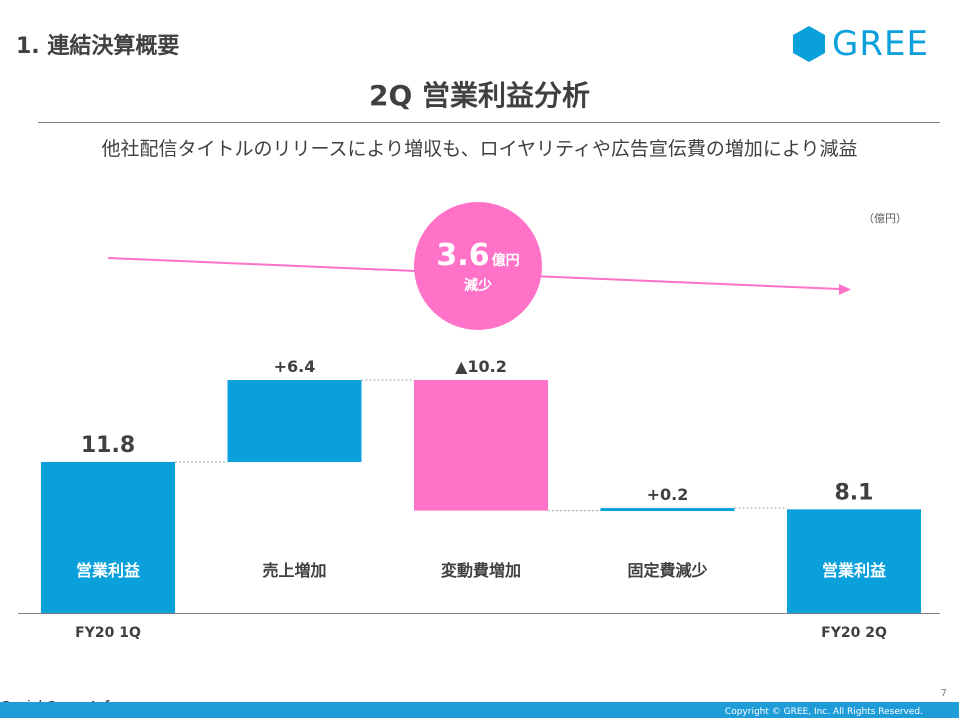 This screenshot has height=718, width=959. I want to click on category-label-2: 売上増加, so click(294, 570).